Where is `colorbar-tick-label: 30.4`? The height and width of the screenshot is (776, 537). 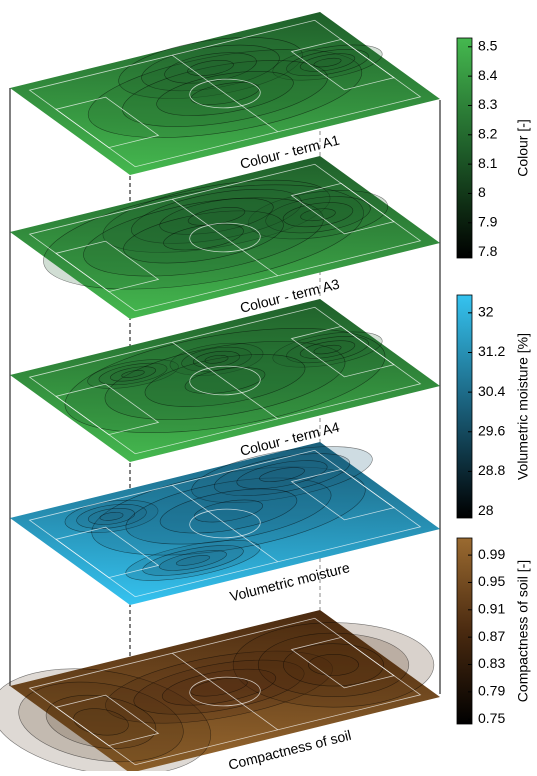
colorbar-tick-label: 30.4 is located at coordinates (491, 391).